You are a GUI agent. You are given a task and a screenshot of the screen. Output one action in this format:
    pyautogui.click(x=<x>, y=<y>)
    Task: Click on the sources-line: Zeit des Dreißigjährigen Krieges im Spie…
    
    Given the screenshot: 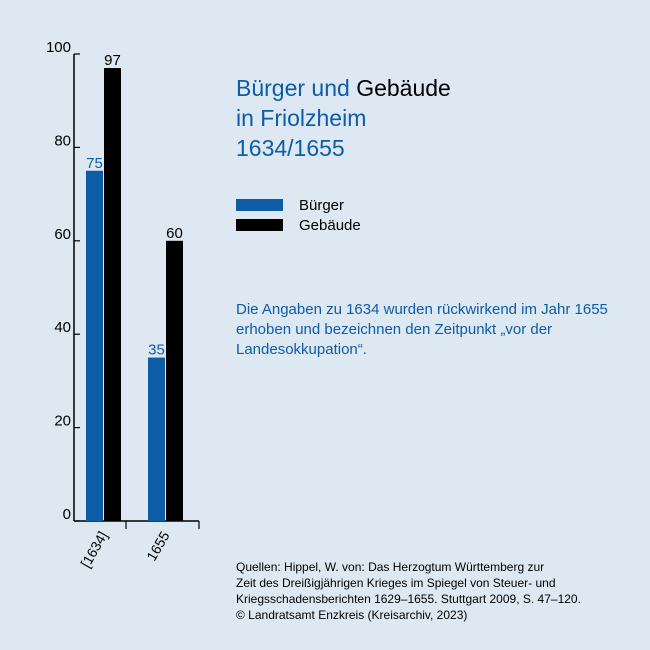 What is the action you would take?
    pyautogui.click(x=396, y=583)
    